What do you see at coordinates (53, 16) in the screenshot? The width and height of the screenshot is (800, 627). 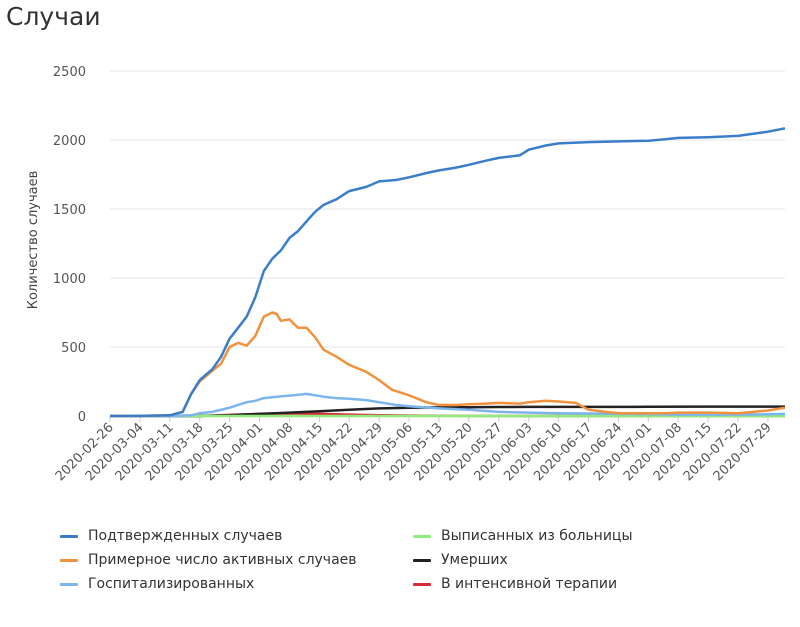 I see `chart-title: Случаи` at bounding box center [53, 16].